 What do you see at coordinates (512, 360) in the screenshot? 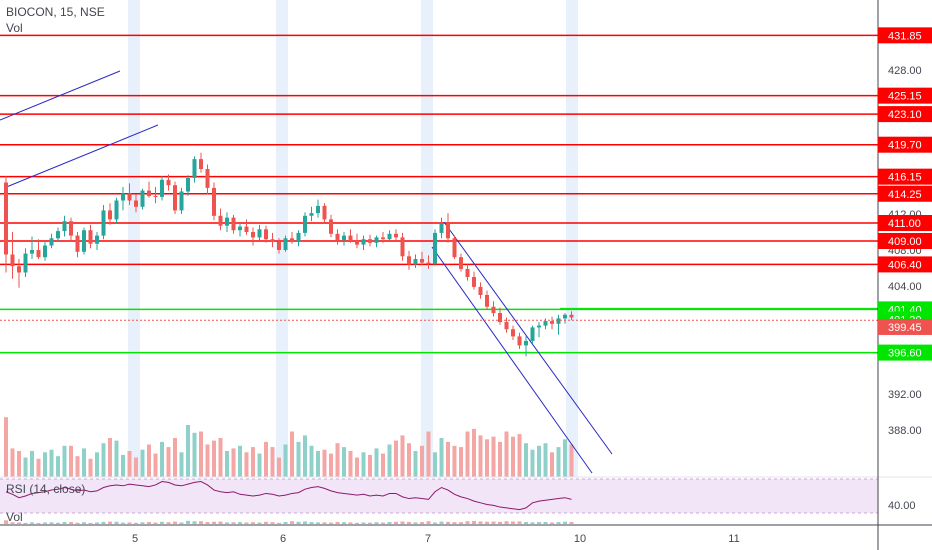
I see `channel-lower-line` at bounding box center [512, 360].